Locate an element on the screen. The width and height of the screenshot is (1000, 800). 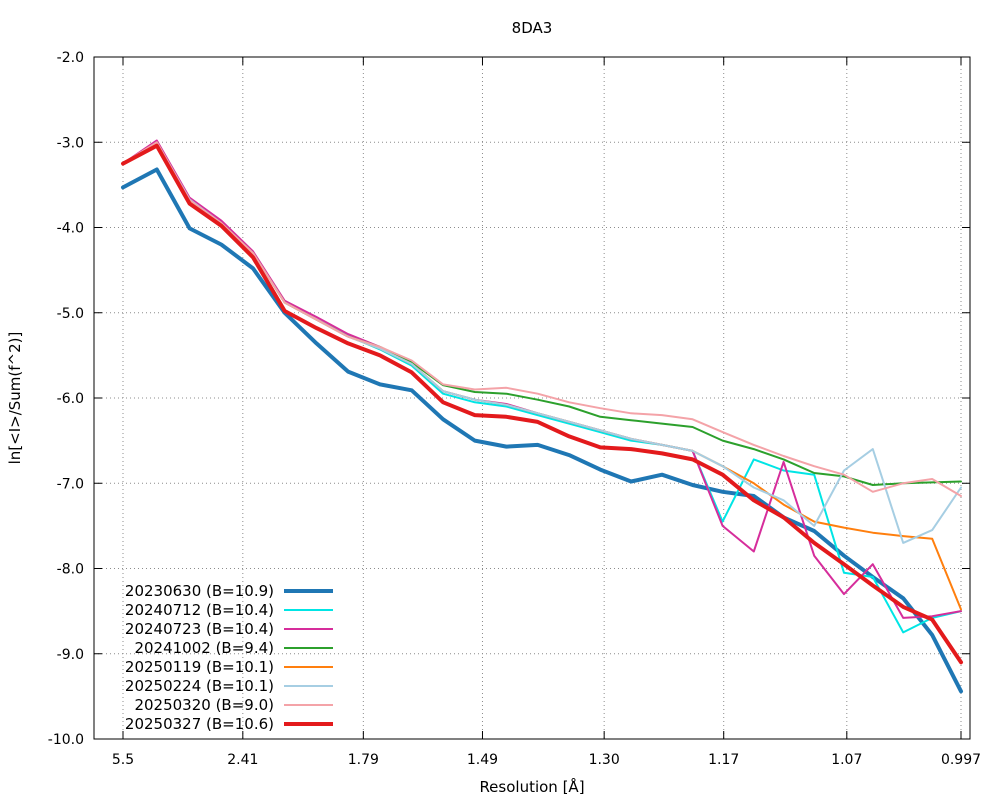
x-tick-label-3: 1.49 is located at coordinates (482, 760).